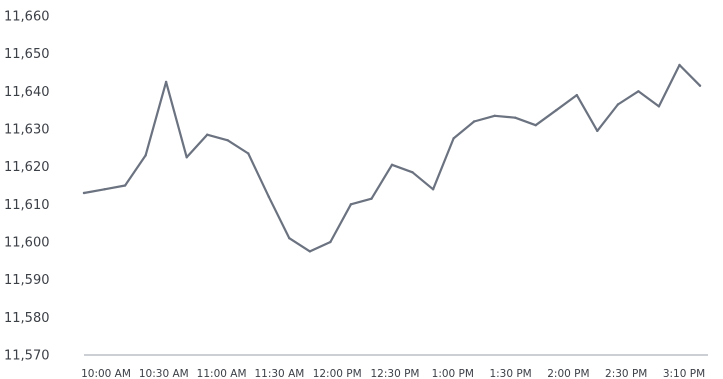  What do you see at coordinates (27, 167) in the screenshot?
I see `y-tick-label: 11,620` at bounding box center [27, 167].